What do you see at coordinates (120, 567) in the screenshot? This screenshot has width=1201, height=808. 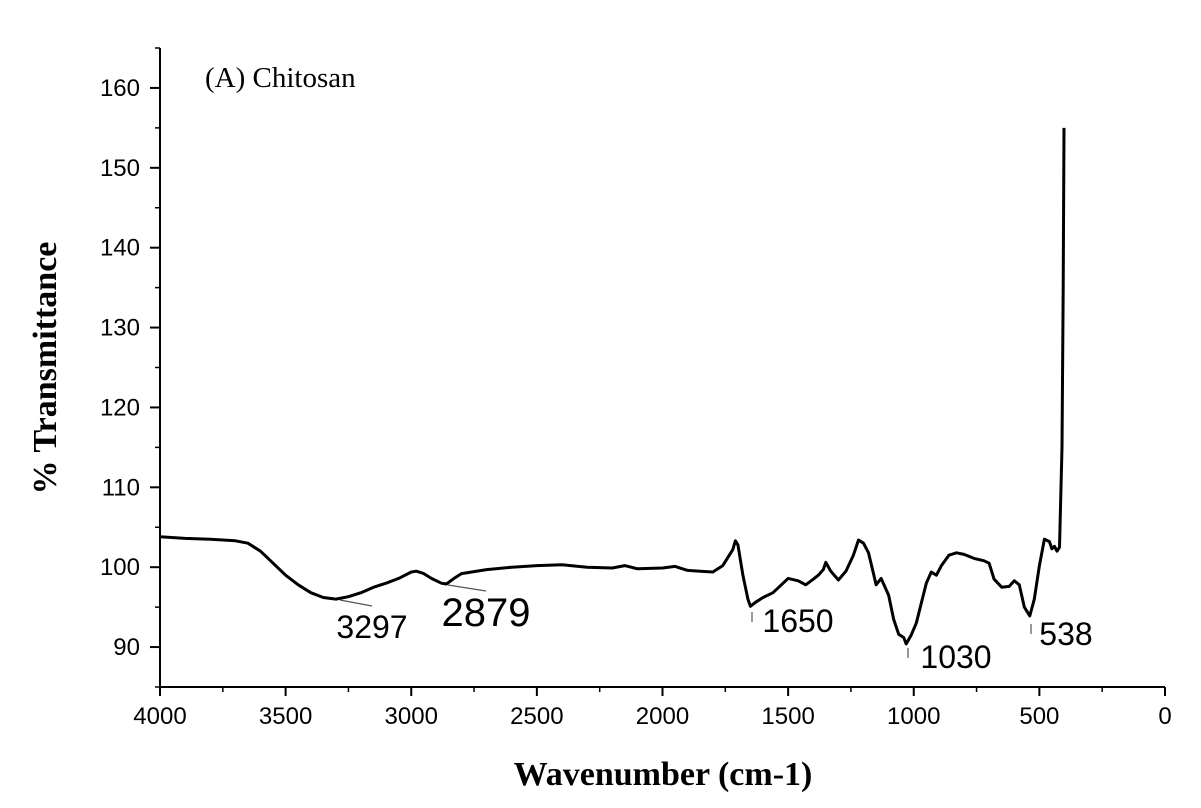 I see `y-tick-label: 100` at bounding box center [120, 567].